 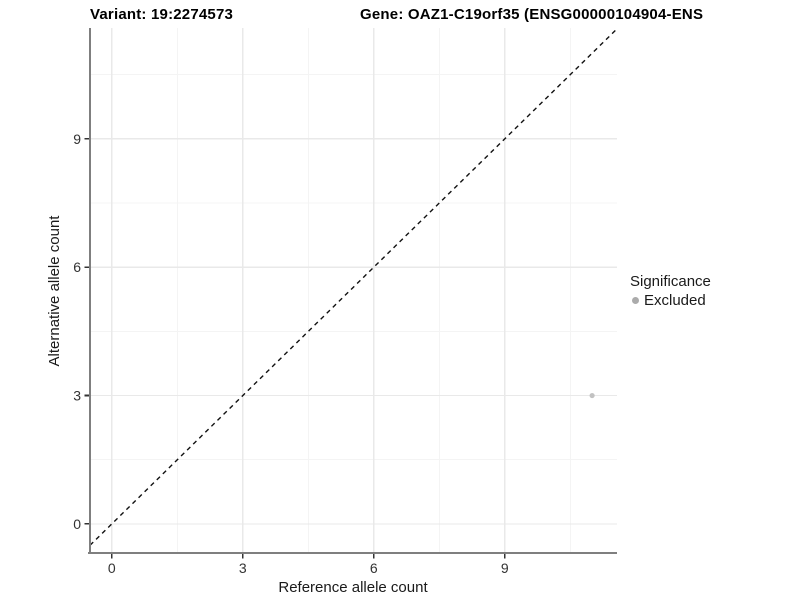 I want to click on legend: Significance Excluded, so click(x=670, y=291).